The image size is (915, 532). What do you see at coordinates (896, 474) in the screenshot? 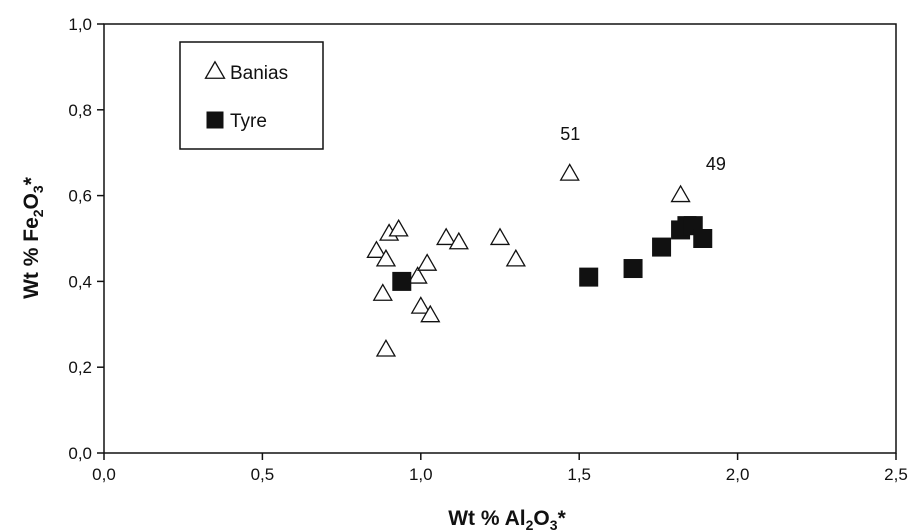
I see `x-tick-label: 2,5` at bounding box center [896, 474].